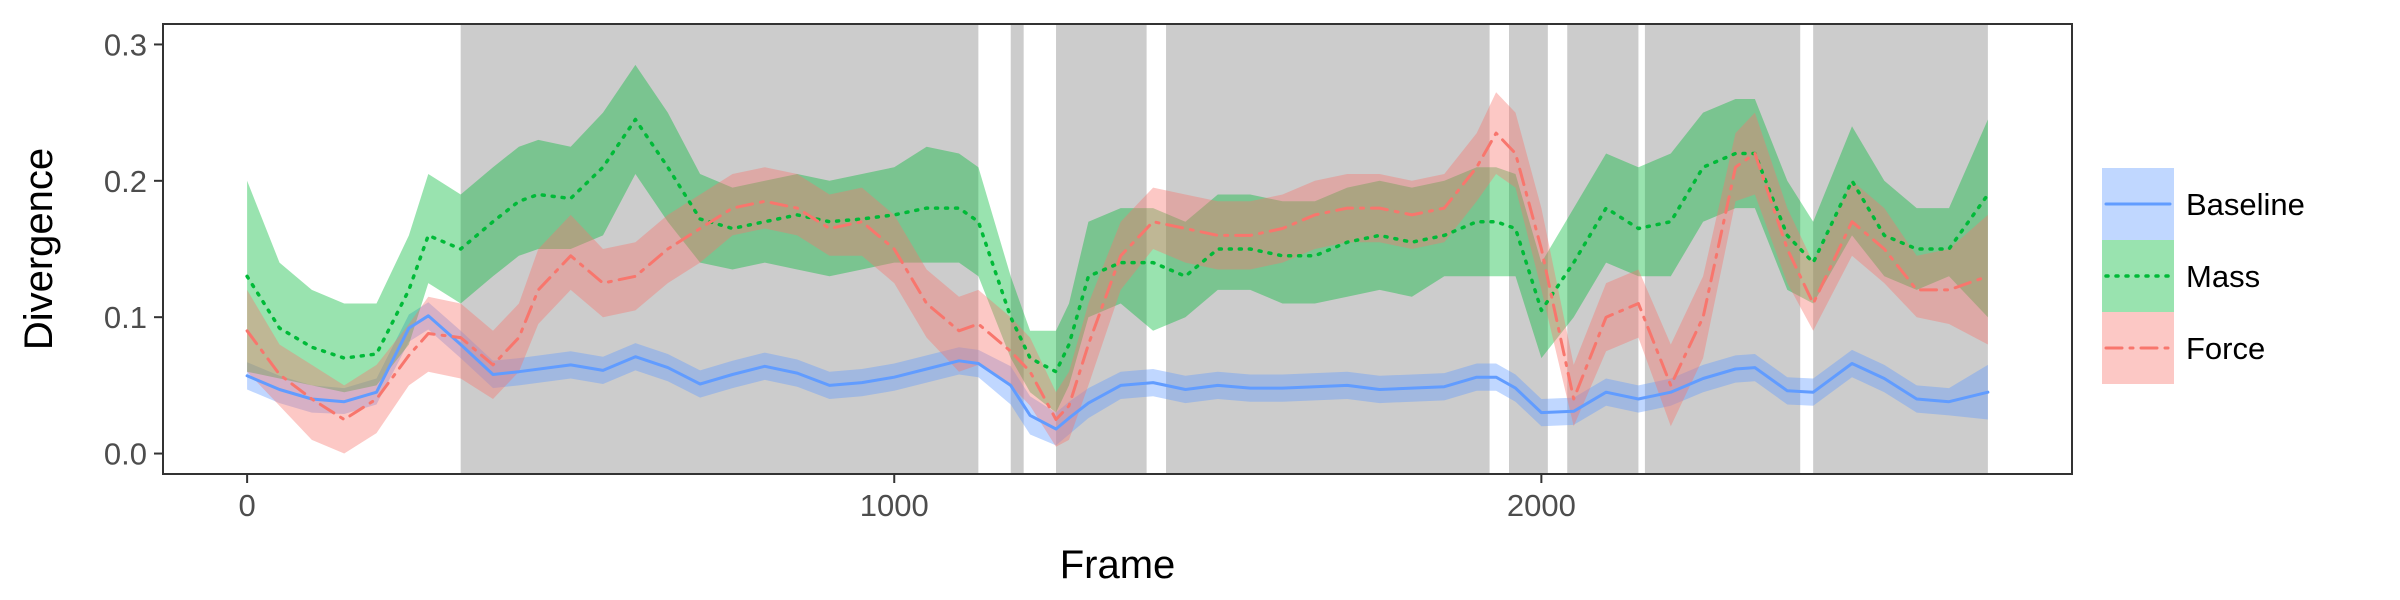  I want to click on x-tick-label: 0, so click(247, 505).